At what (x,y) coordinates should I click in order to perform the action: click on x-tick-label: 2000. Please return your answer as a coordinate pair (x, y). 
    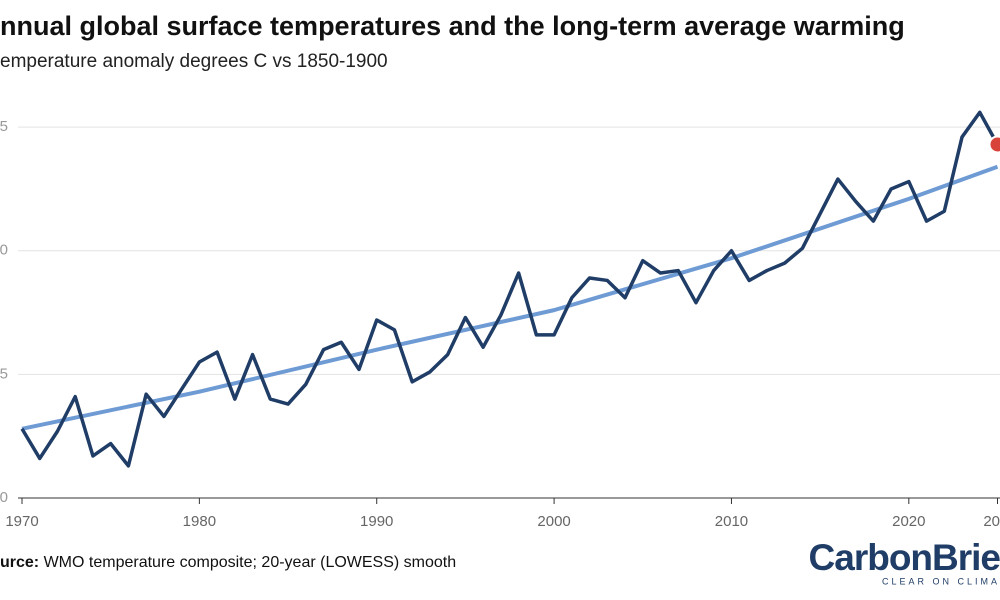
    Looking at the image, I should click on (553, 521).